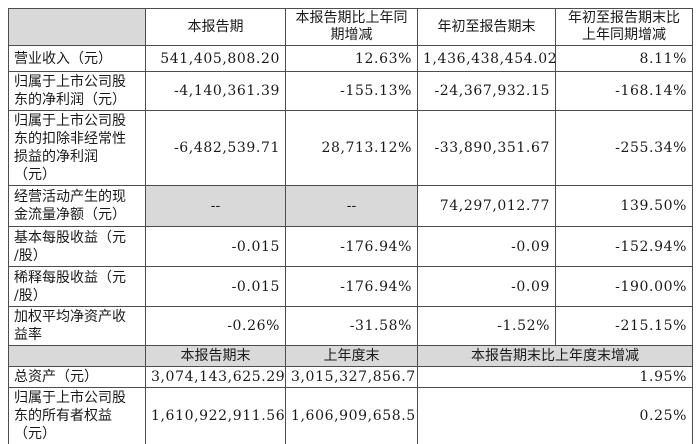  I want to click on col-header-end-of-period: 本报告期末, so click(215, 356).